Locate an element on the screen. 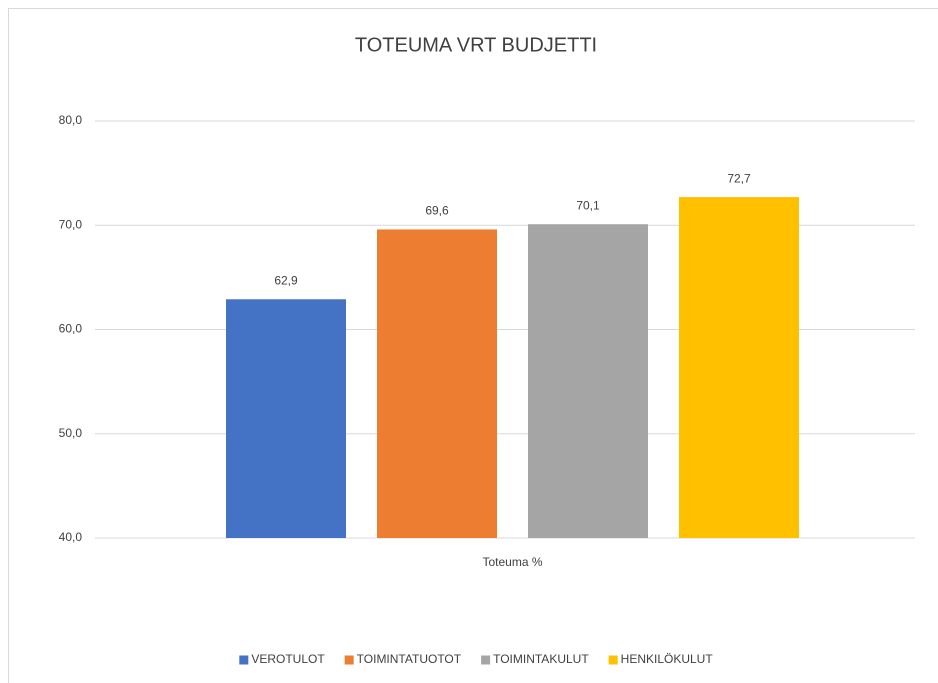  x-tick-label: Toteuma % is located at coordinates (512, 562).